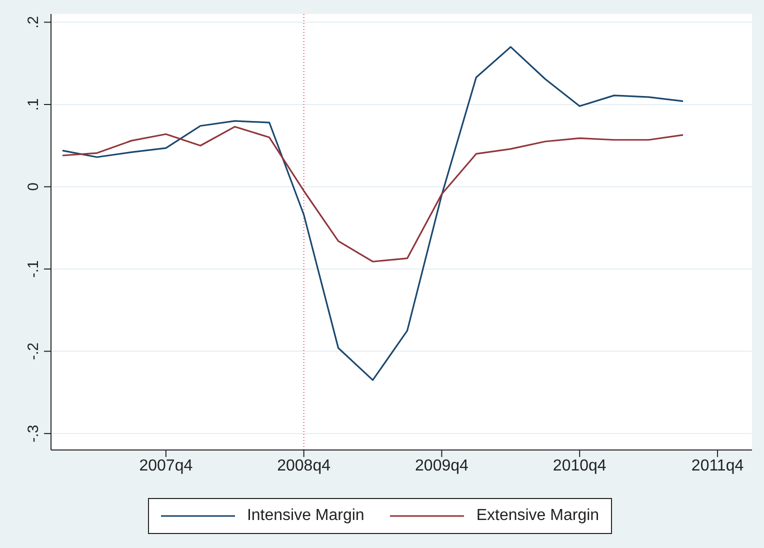 The image size is (764, 548). I want to click on y-tick-label: .2, so click(33, 22).